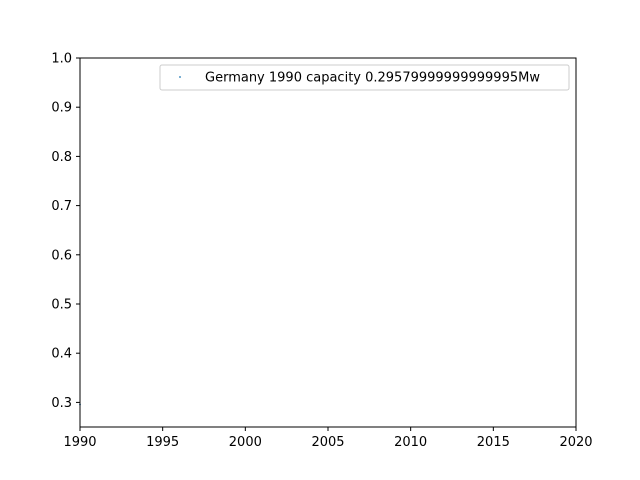 This screenshot has height=480, width=640. Describe the element at coordinates (245, 442) in the screenshot. I see `x-tick-label: 2000` at that location.